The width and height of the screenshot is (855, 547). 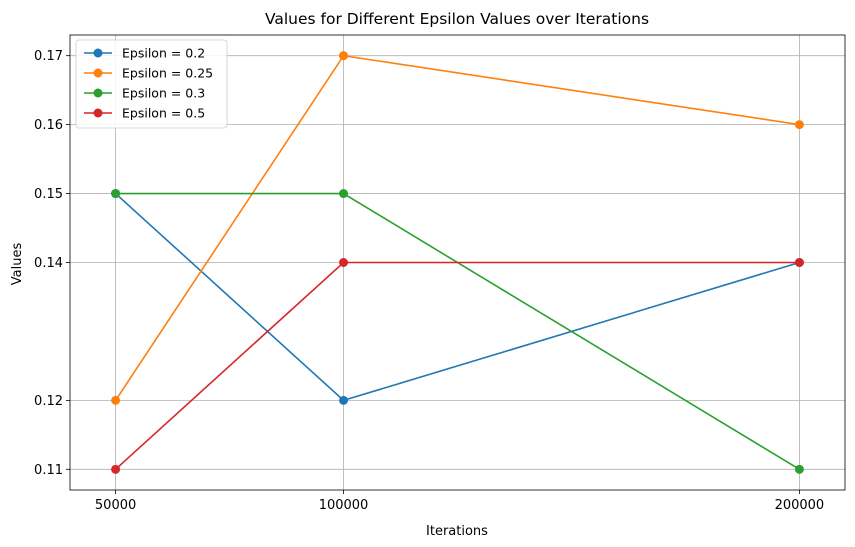 I want to click on y-tick-label: 0.12, so click(x=48, y=401).